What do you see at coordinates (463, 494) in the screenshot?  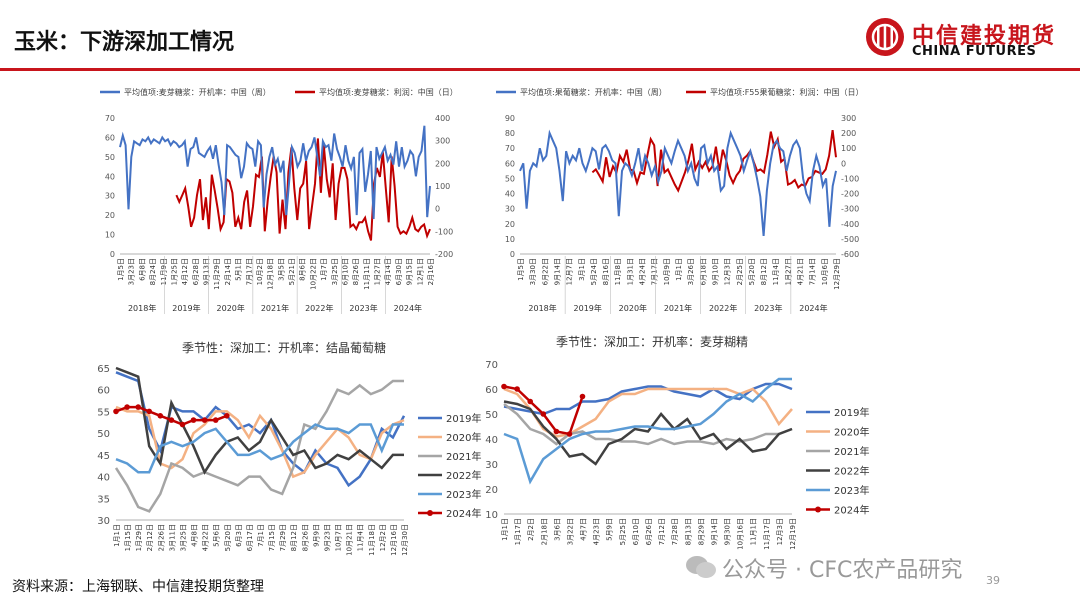 I see `legend-label: 2023年` at bounding box center [463, 494].